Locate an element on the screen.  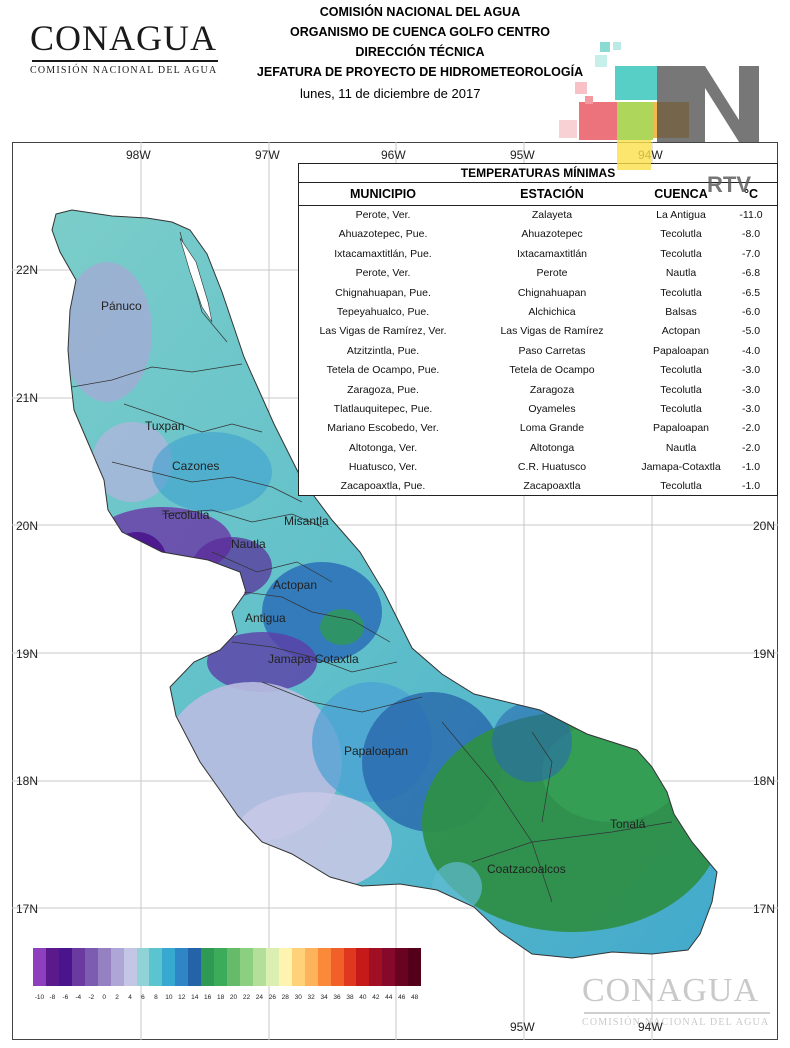
region-label-antigua: Antigua is located at coordinates (265, 618).